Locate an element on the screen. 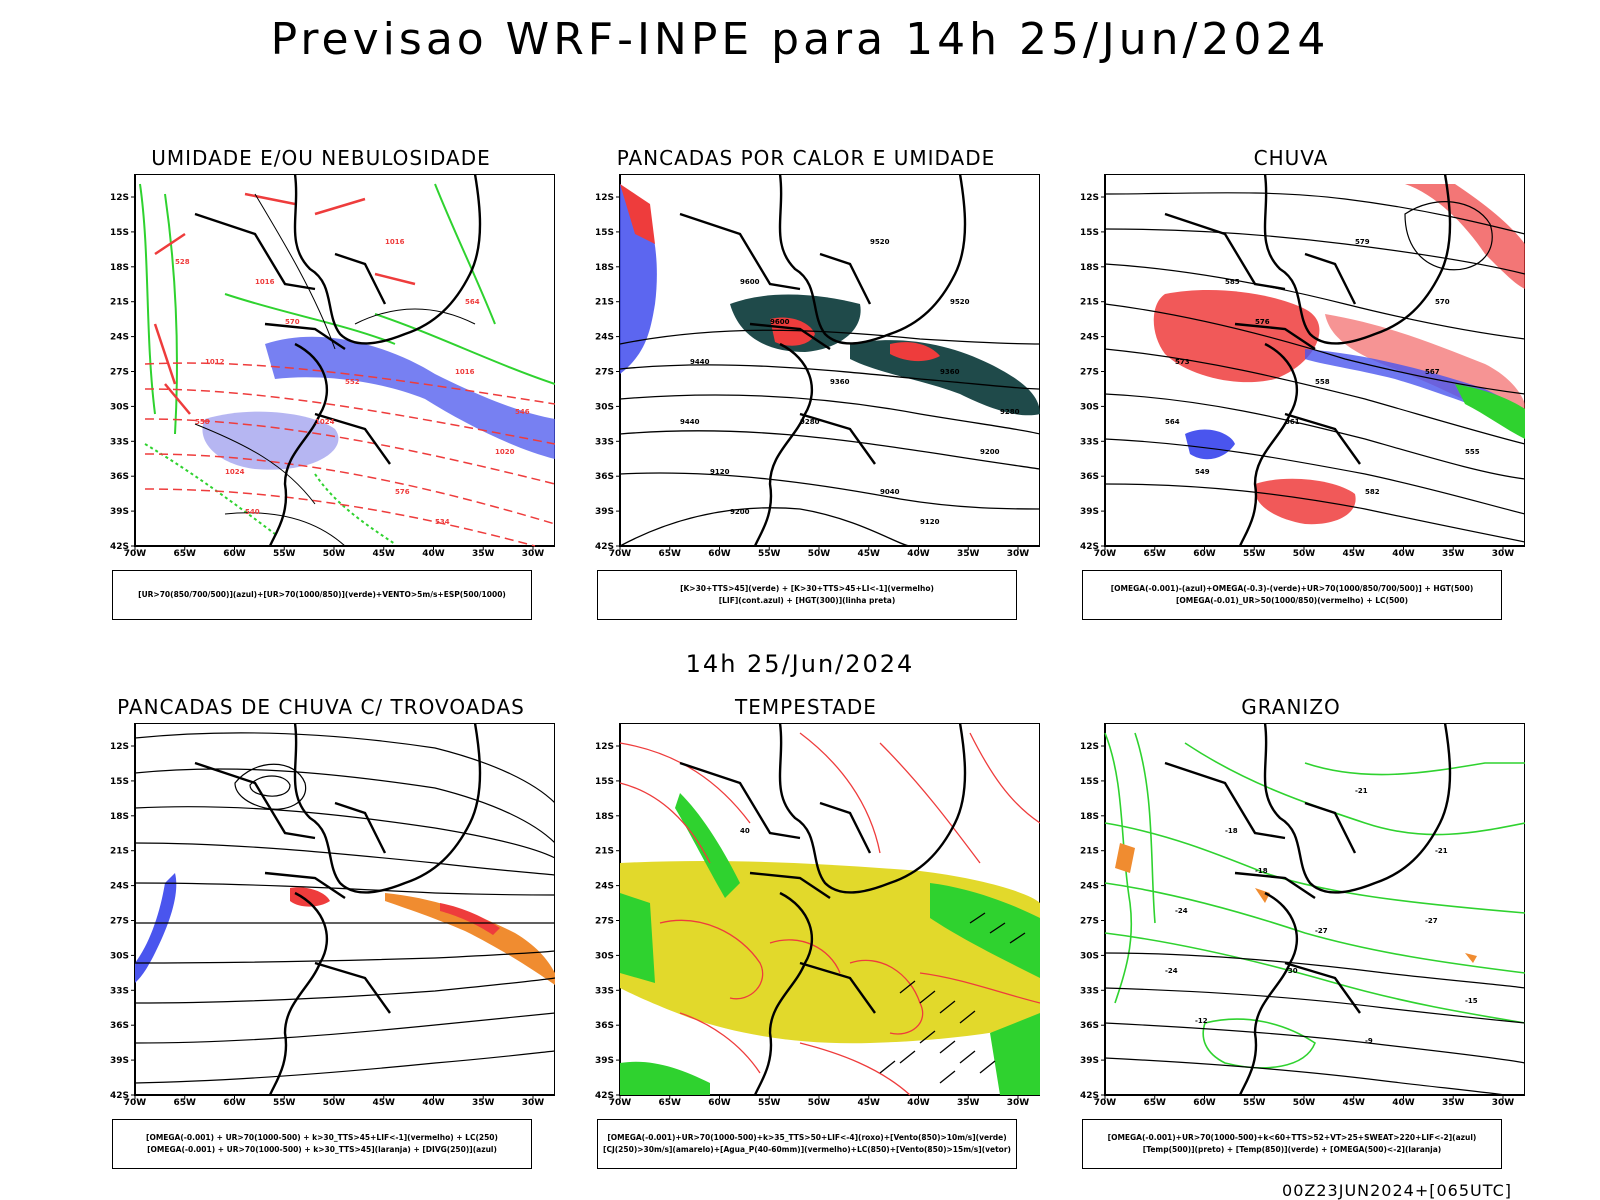  contour-label: 1012 is located at coordinates (215, 362).